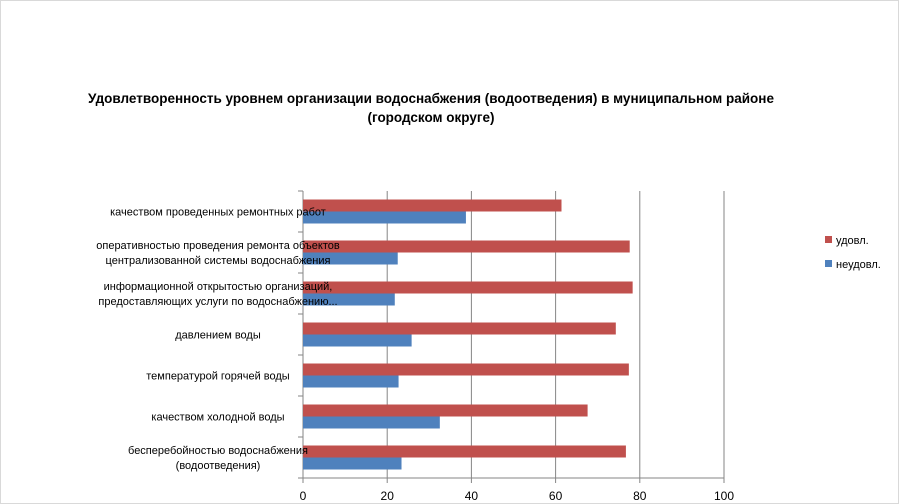  What do you see at coordinates (852, 241) in the screenshot?
I see `legend-label: удовл.` at bounding box center [852, 241].